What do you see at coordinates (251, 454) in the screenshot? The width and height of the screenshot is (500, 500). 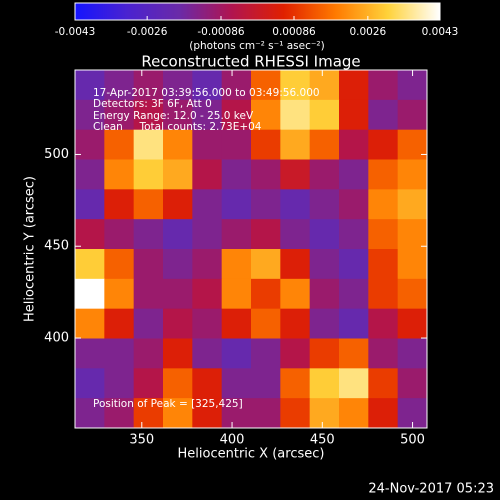 I see `x-axis-label: Heliocentric X (arcsec)` at bounding box center [251, 454].